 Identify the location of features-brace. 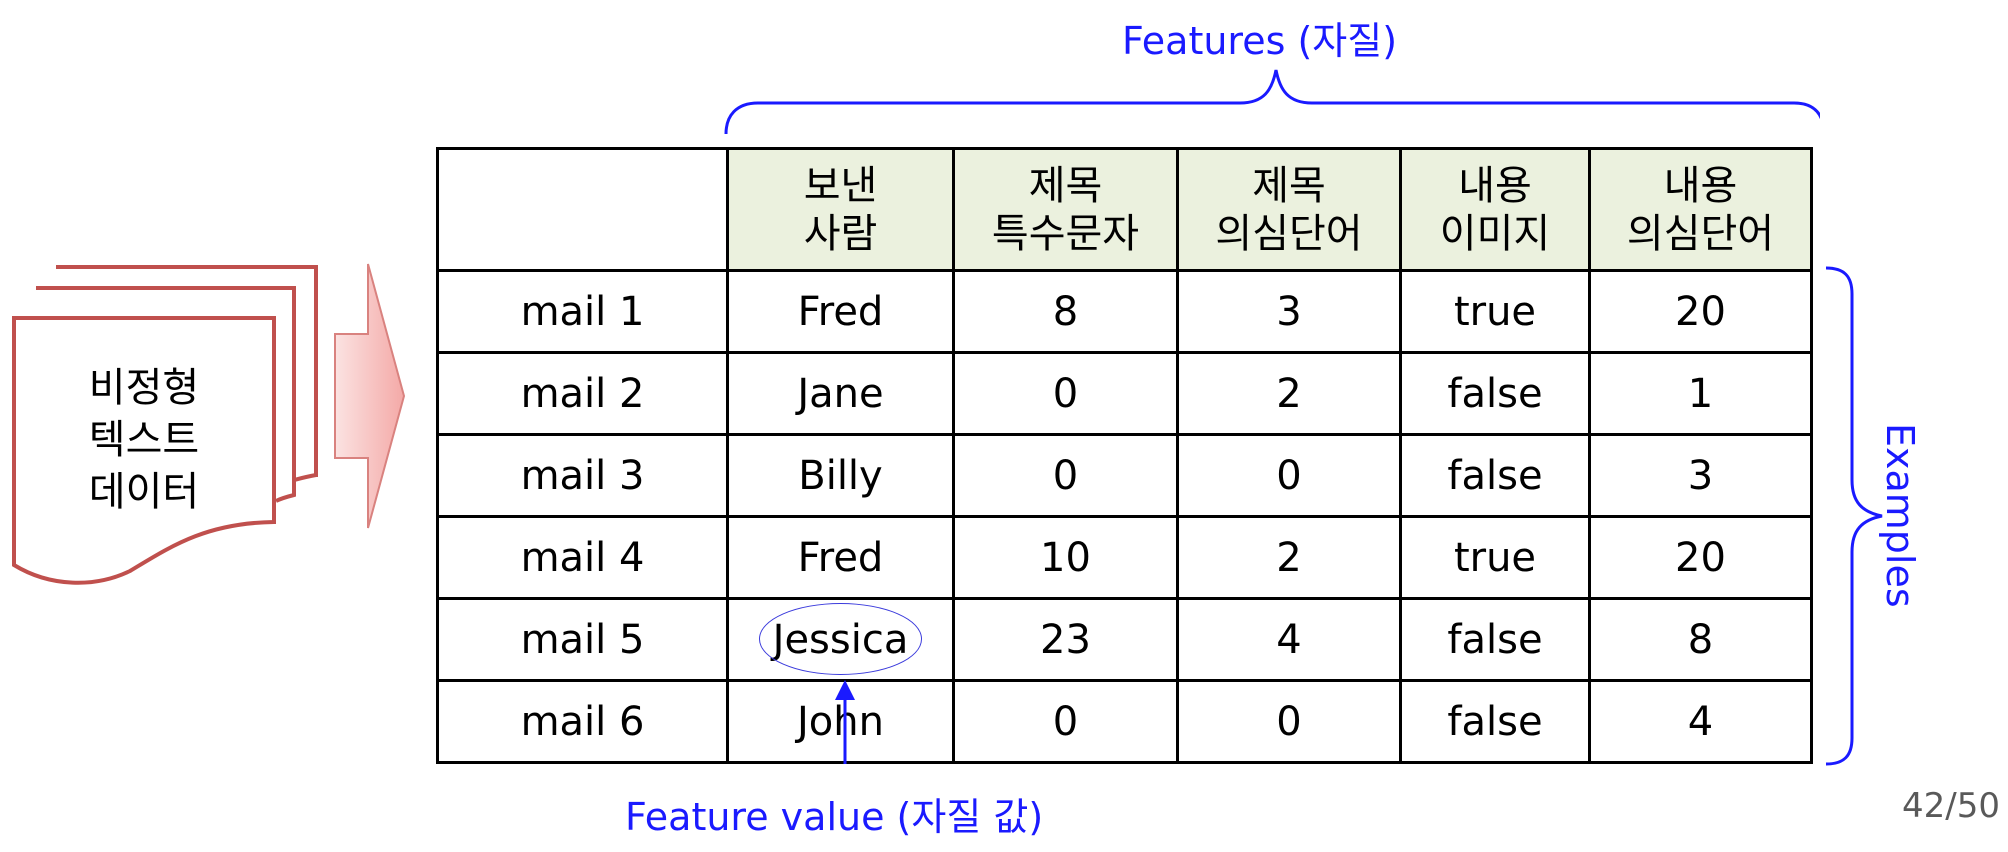
(1272, 102).